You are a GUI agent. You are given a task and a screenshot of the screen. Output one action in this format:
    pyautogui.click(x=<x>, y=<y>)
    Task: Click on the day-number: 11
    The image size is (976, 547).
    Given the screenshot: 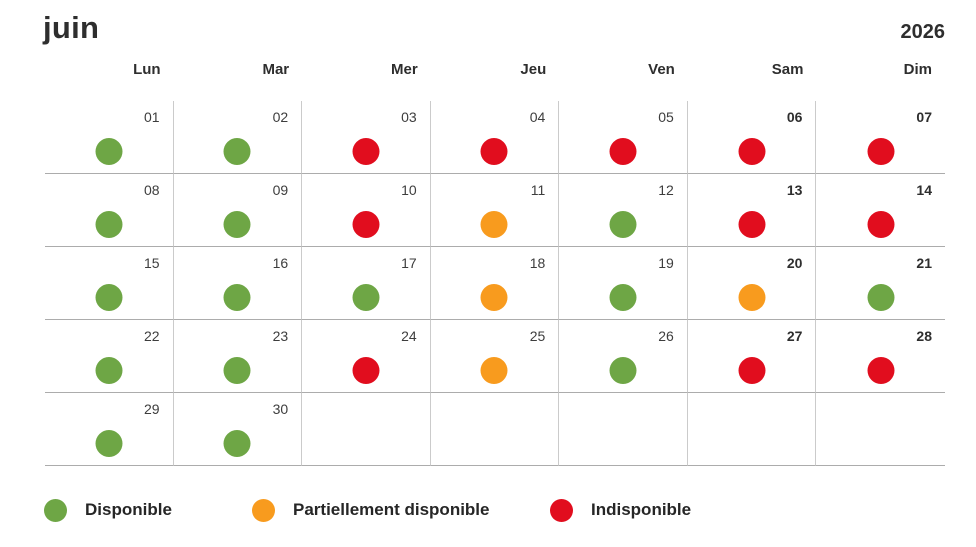 What is the action you would take?
    pyautogui.click(x=538, y=190)
    